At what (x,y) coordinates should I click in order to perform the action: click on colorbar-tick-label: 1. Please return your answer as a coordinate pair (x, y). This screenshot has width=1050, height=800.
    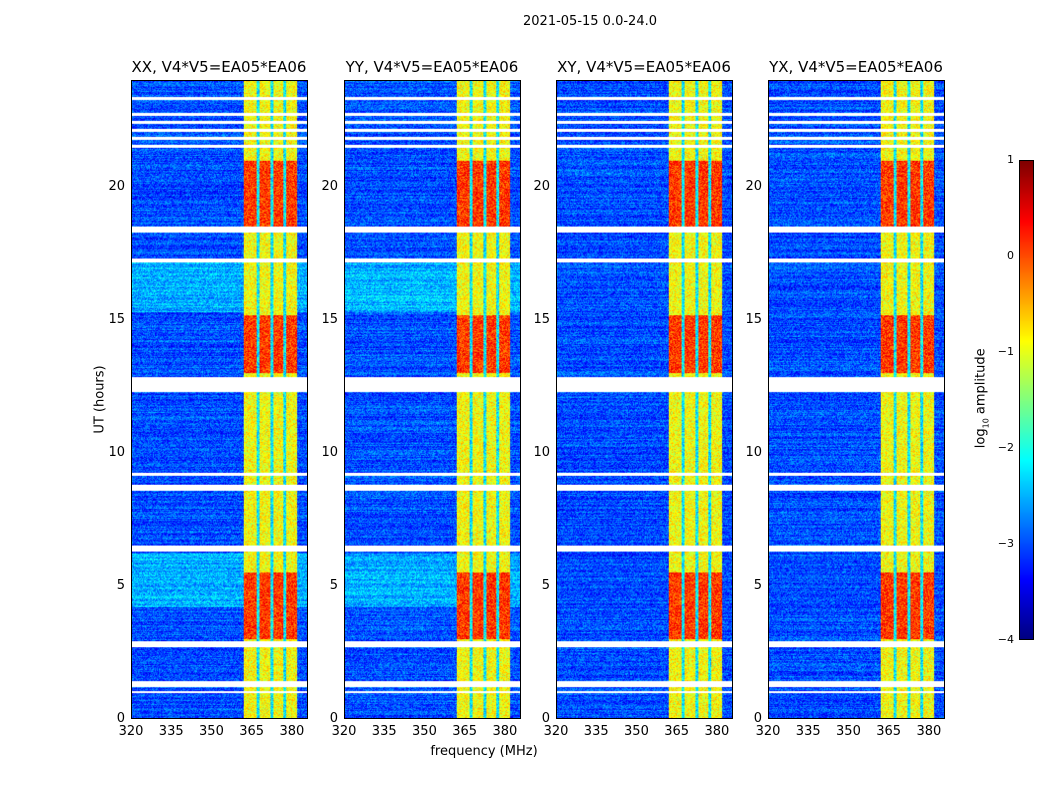
    Looking at the image, I should click on (1010, 159).